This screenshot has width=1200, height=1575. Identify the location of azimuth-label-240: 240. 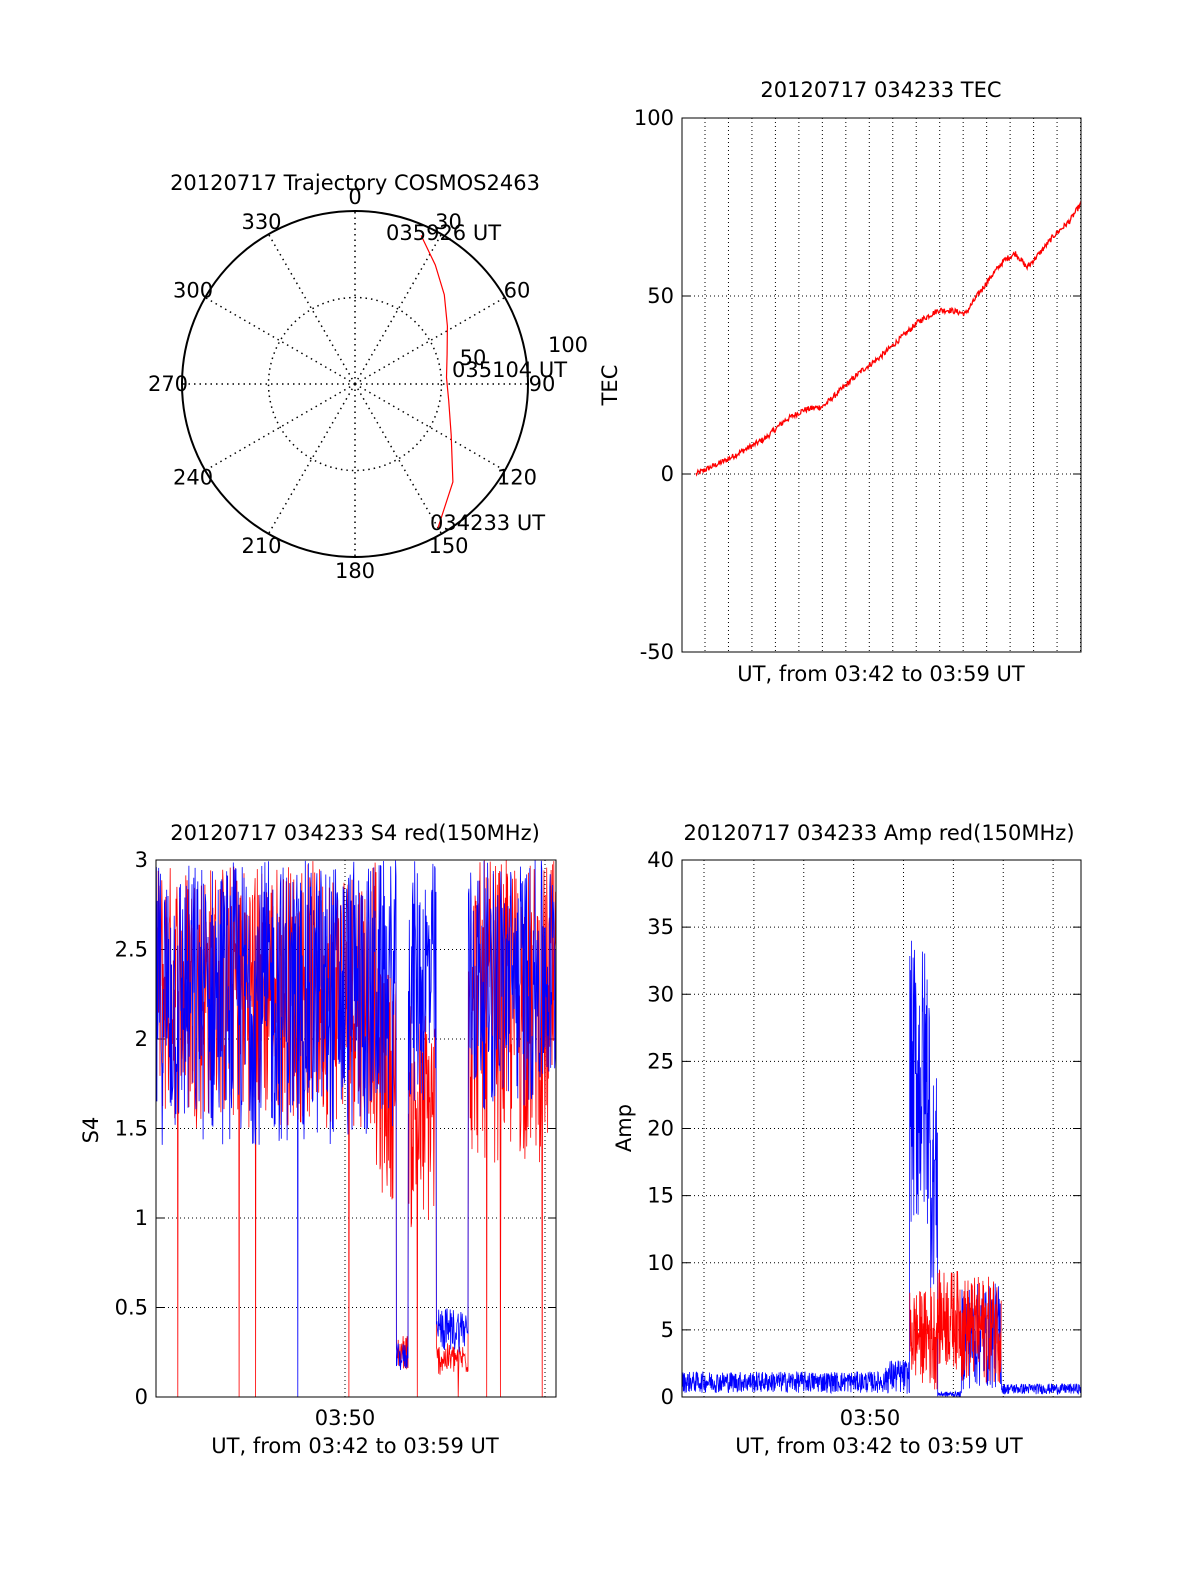
(193, 478).